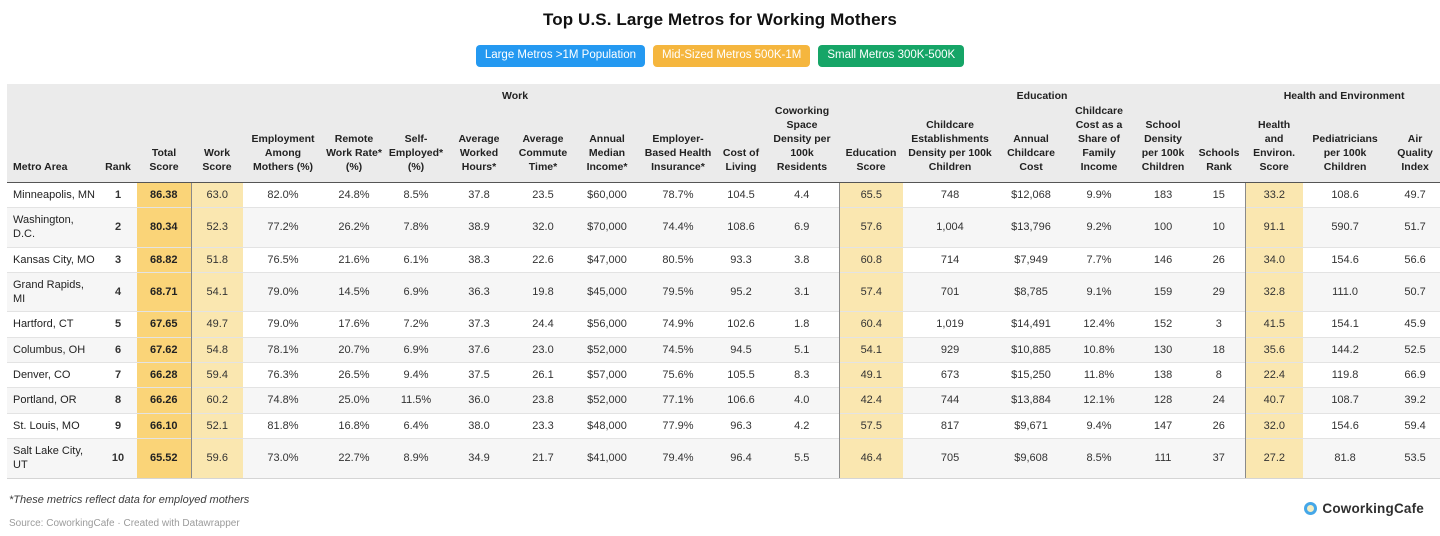 The height and width of the screenshot is (536, 1440). What do you see at coordinates (216, 425) in the screenshot?
I see `table-cell: 52.1` at bounding box center [216, 425].